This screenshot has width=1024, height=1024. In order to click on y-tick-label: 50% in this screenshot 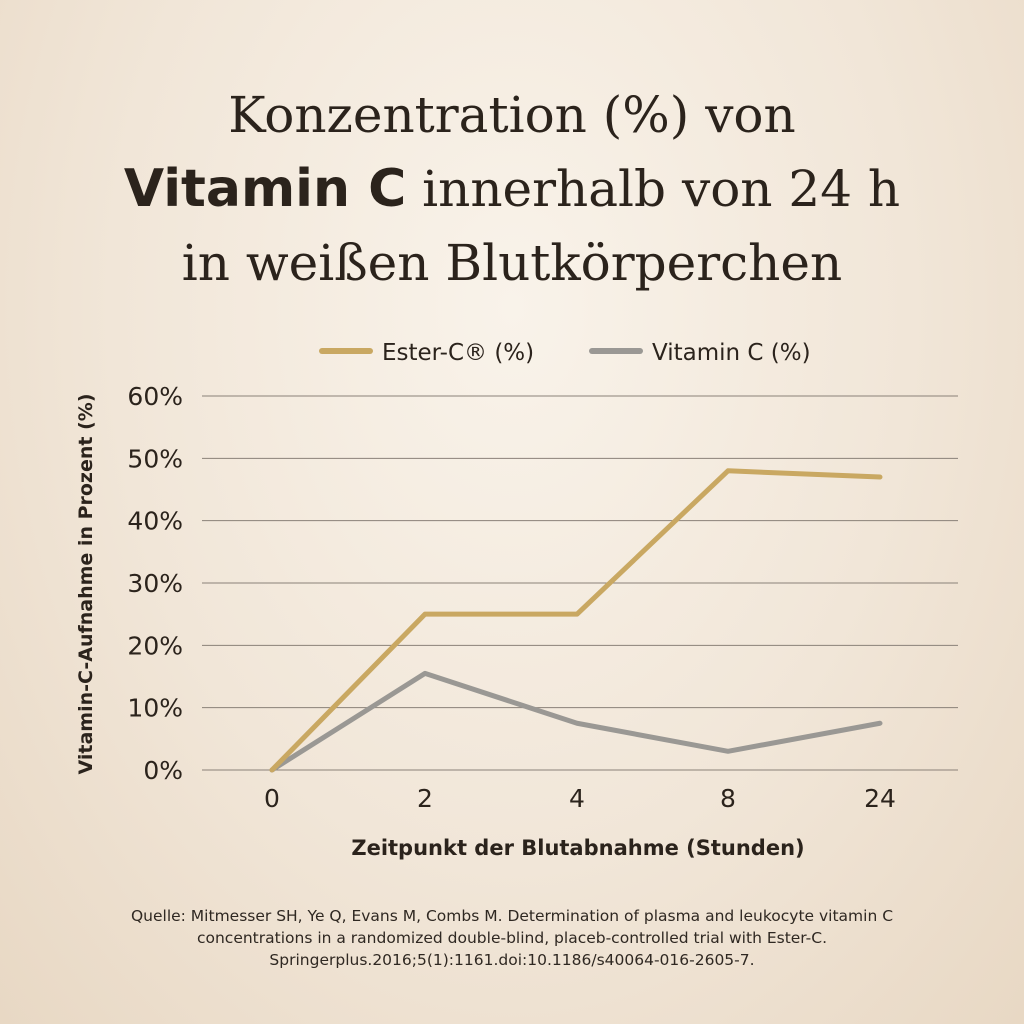, I will do `click(155, 458)`.